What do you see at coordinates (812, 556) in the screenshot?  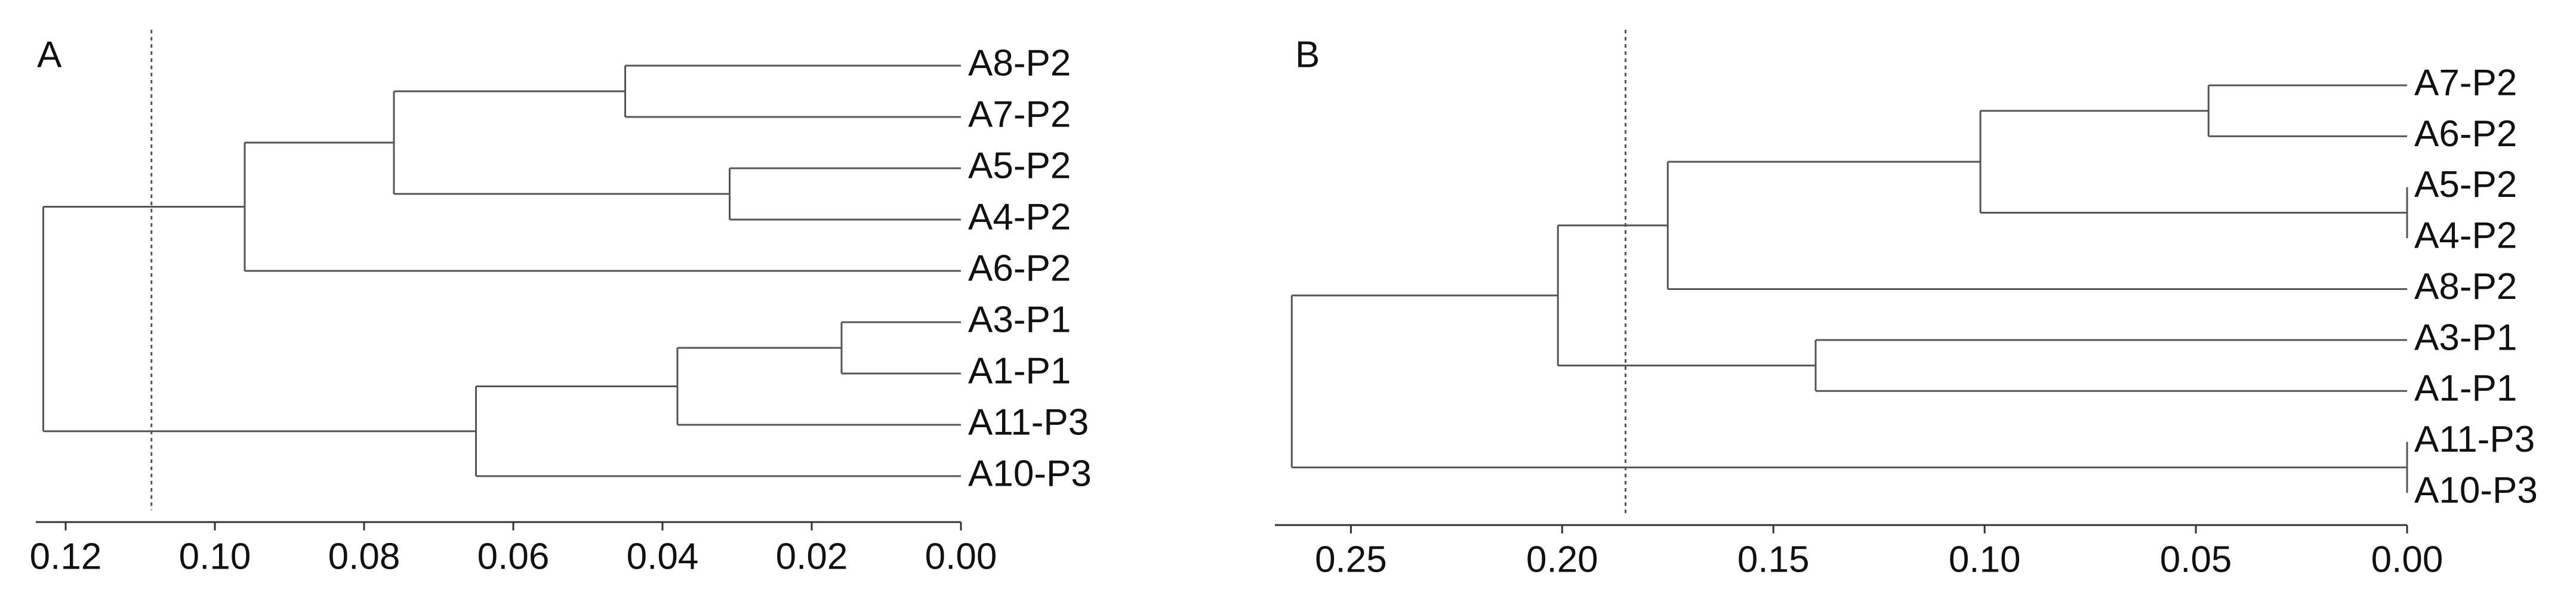 I see `x-tick-label: 0.02` at bounding box center [812, 556].